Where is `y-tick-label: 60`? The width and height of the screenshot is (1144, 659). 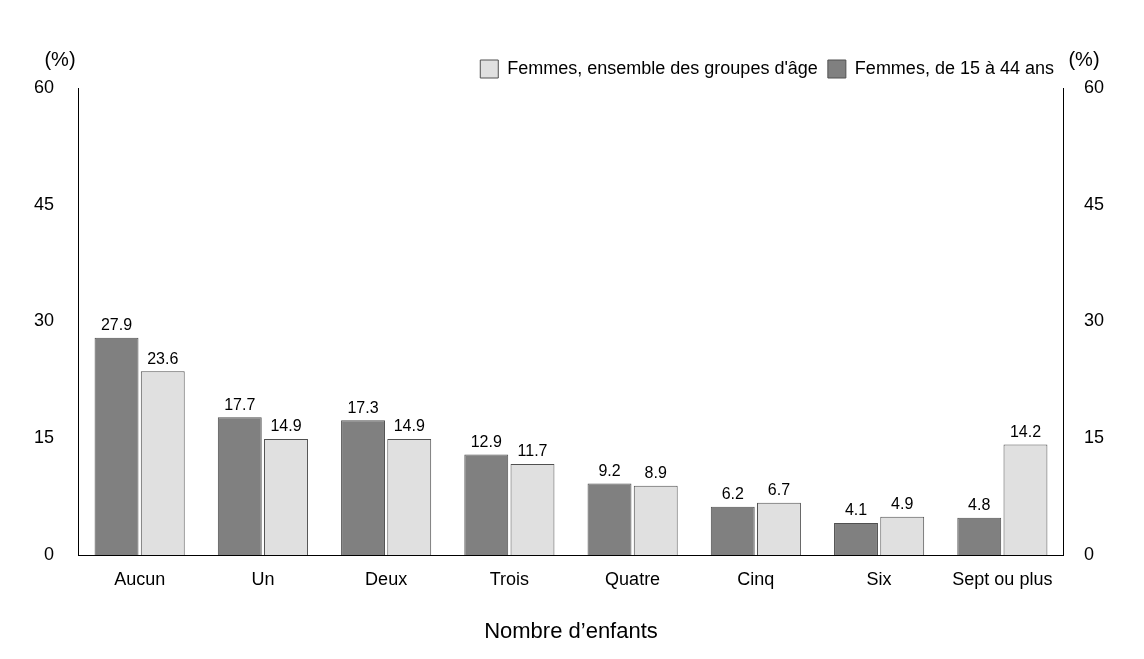 y-tick-label: 60 is located at coordinates (44, 86).